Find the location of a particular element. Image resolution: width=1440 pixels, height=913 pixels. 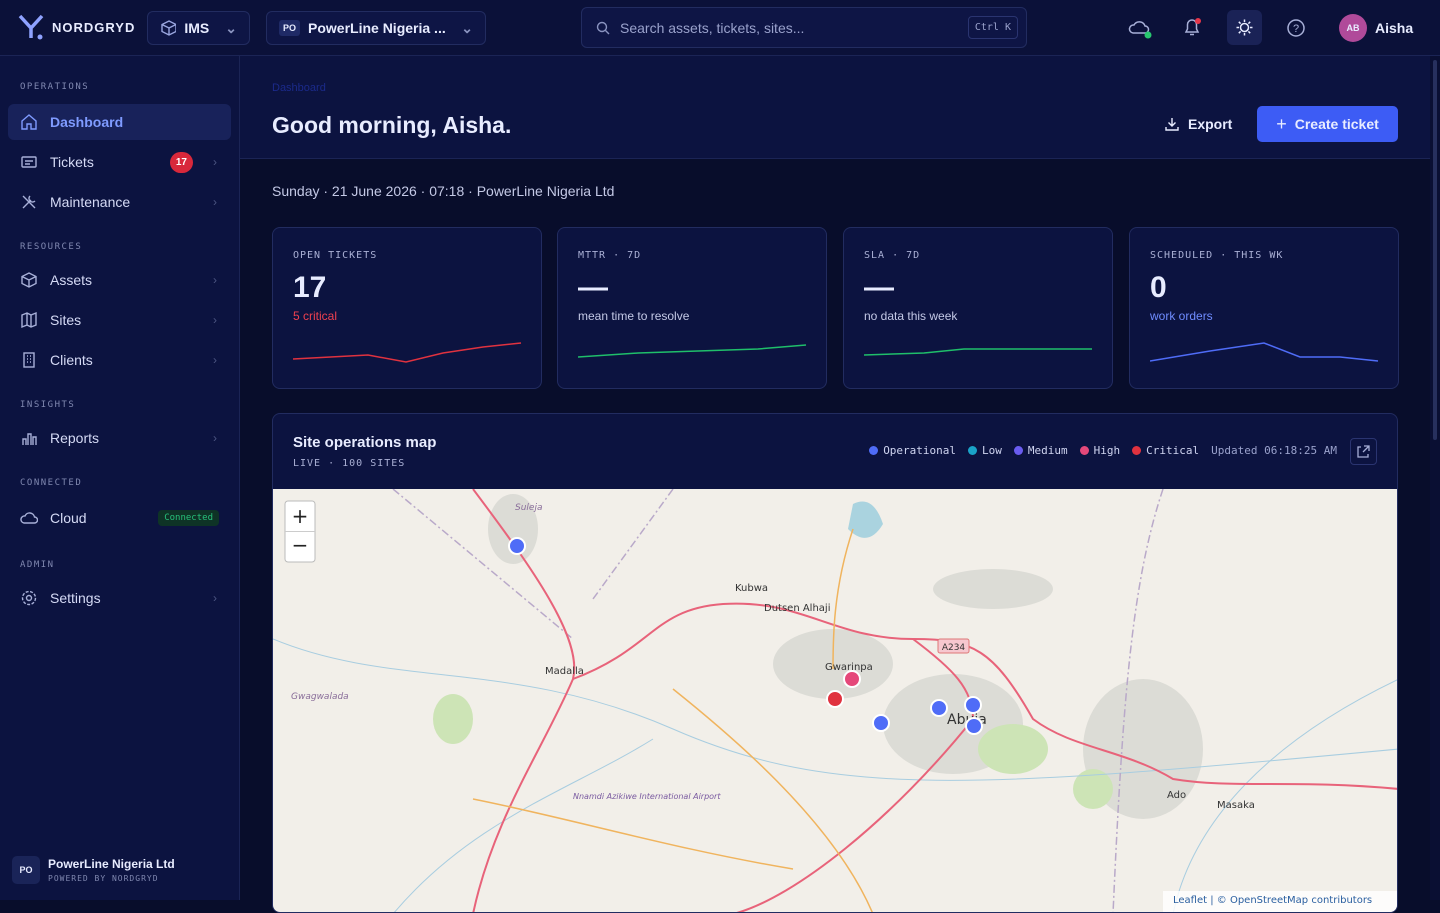

attribution: Leaflet | © OpenStreetMap contributors is located at coordinates (1272, 900).